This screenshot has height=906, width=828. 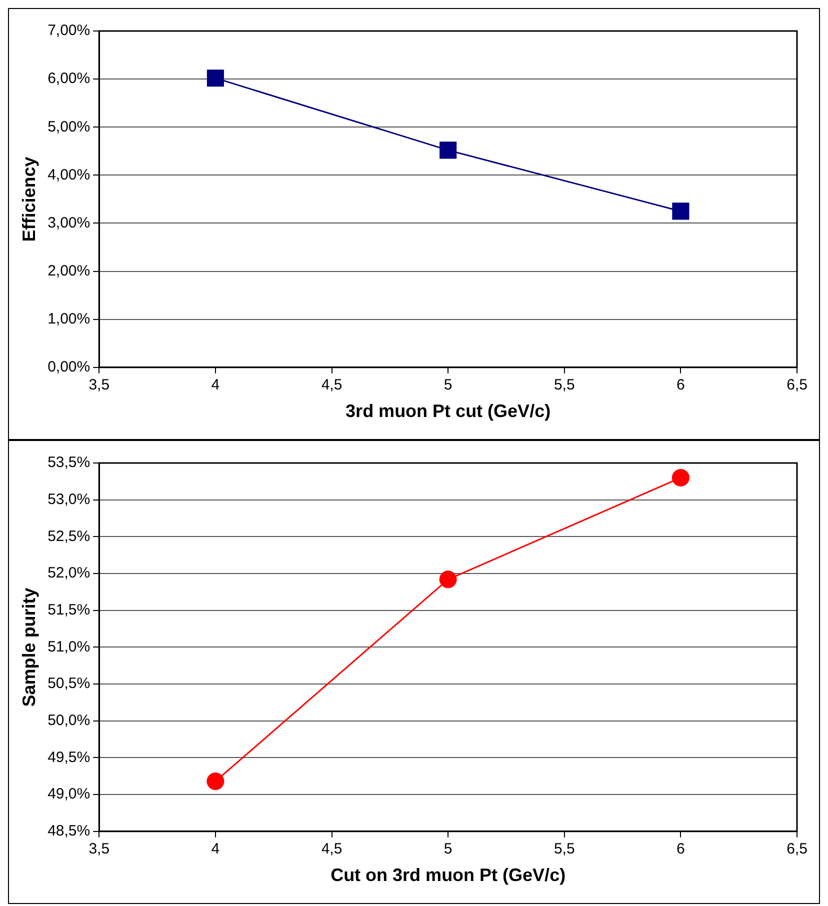 What do you see at coordinates (69, 175) in the screenshot?
I see `y-tick-label: 4,00%` at bounding box center [69, 175].